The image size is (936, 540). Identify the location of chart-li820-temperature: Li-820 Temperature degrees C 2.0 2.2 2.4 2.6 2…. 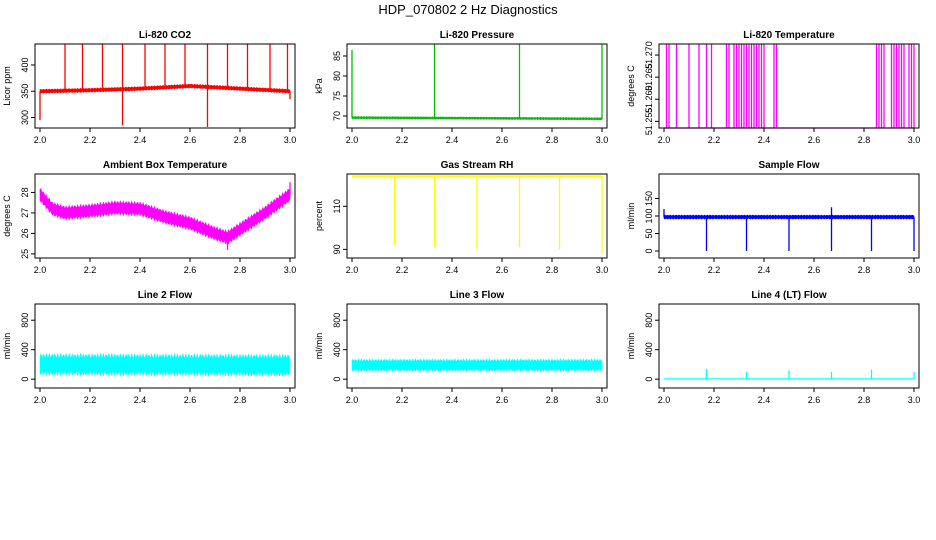
(773, 87).